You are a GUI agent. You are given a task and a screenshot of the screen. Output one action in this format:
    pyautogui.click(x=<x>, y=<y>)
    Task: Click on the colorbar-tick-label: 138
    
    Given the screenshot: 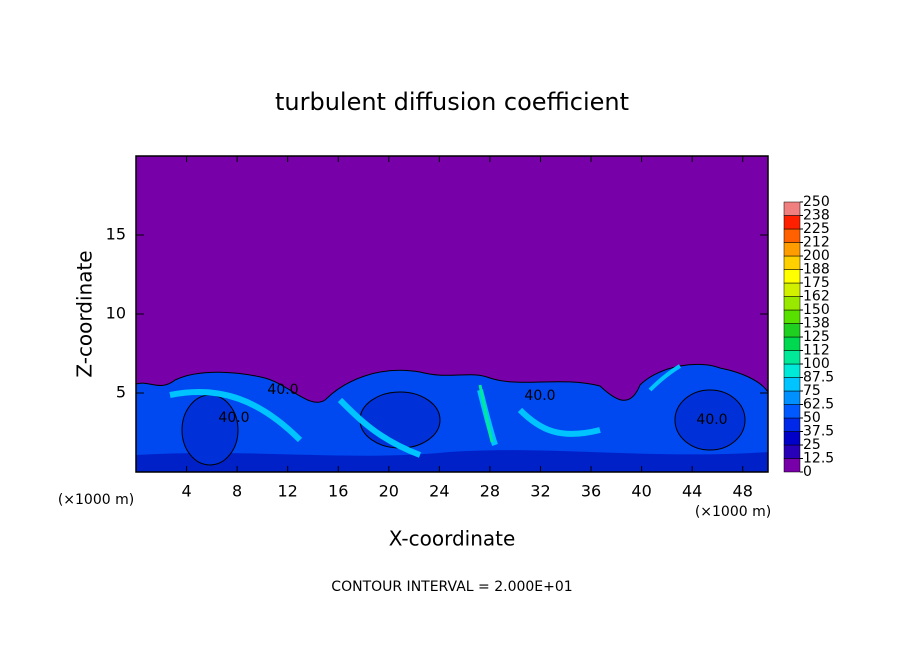 What is the action you would take?
    pyautogui.click(x=816, y=324)
    